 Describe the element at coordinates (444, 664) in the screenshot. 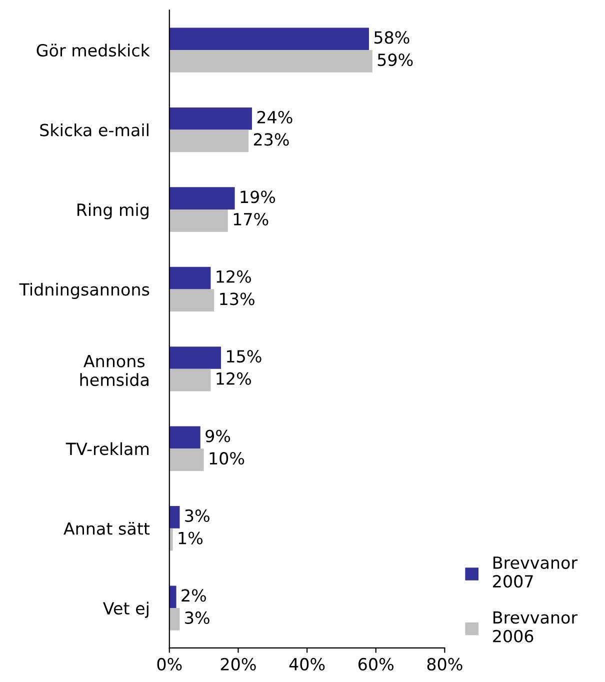

I see `x-tick-label: 80%` at that location.